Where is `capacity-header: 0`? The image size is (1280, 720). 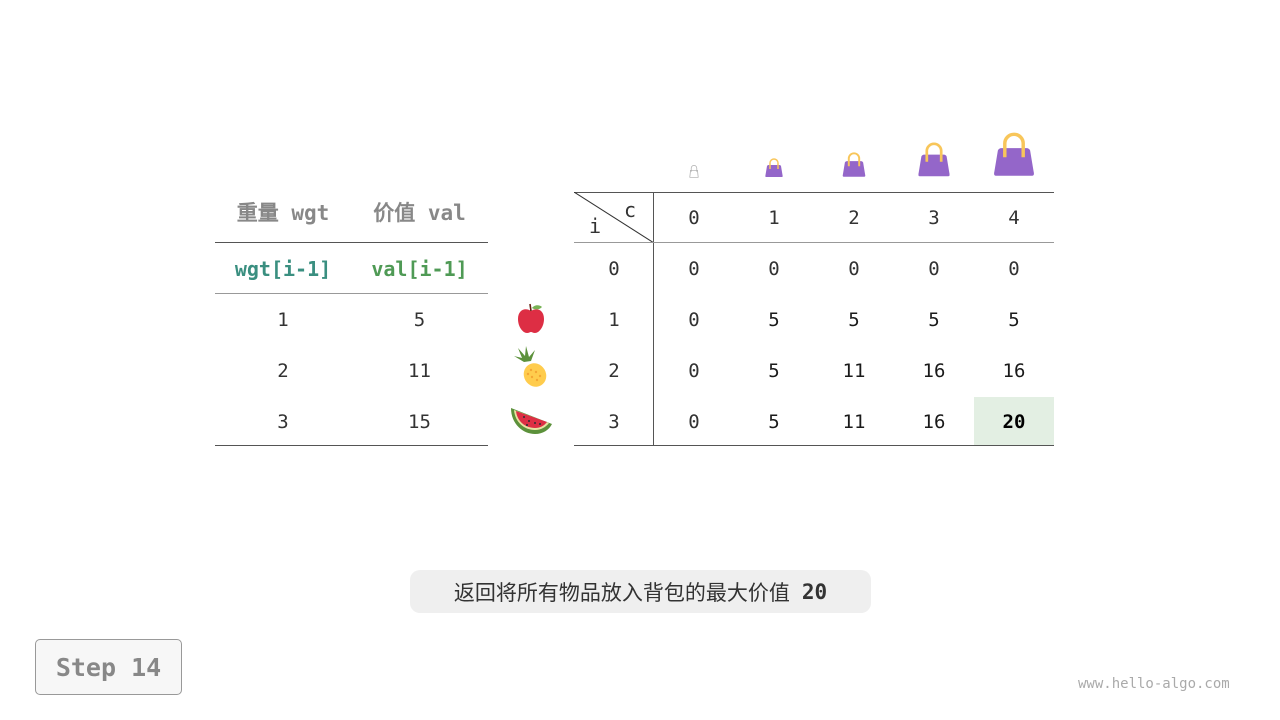 capacity-header: 0 is located at coordinates (694, 217).